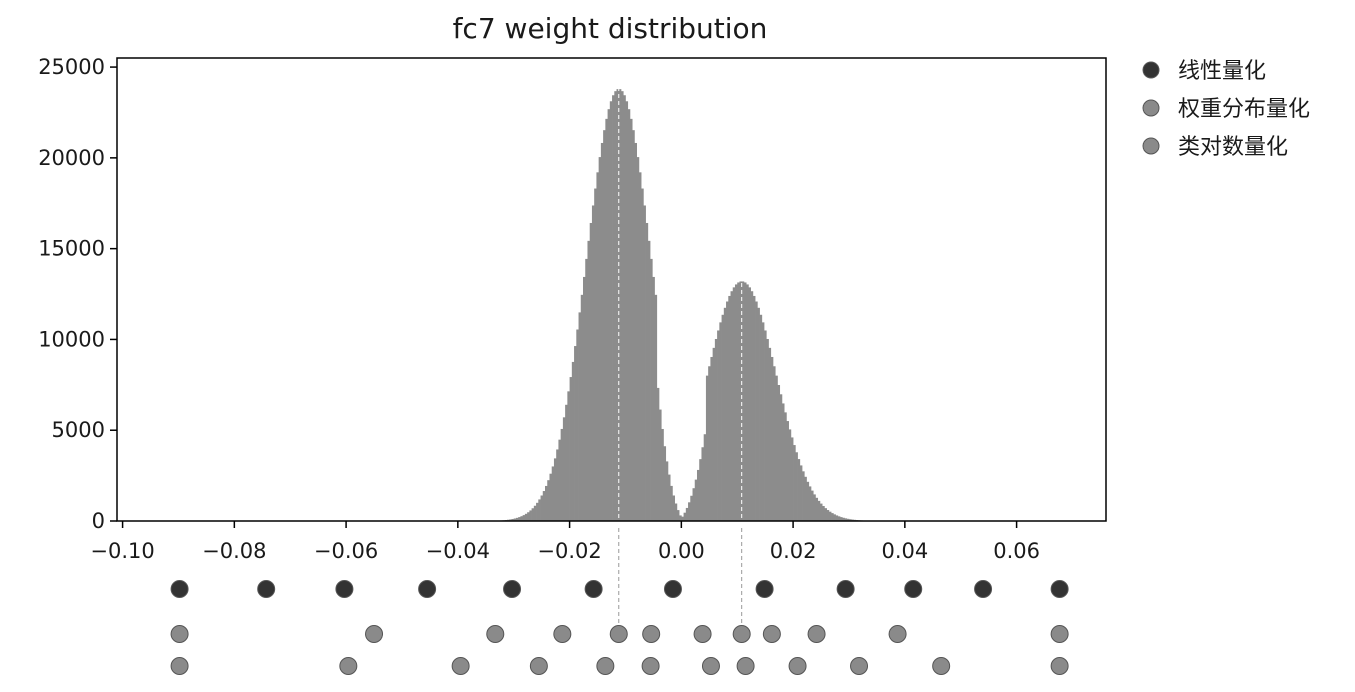  I want to click on chart-title: fc7 weight distribution, so click(610, 28).